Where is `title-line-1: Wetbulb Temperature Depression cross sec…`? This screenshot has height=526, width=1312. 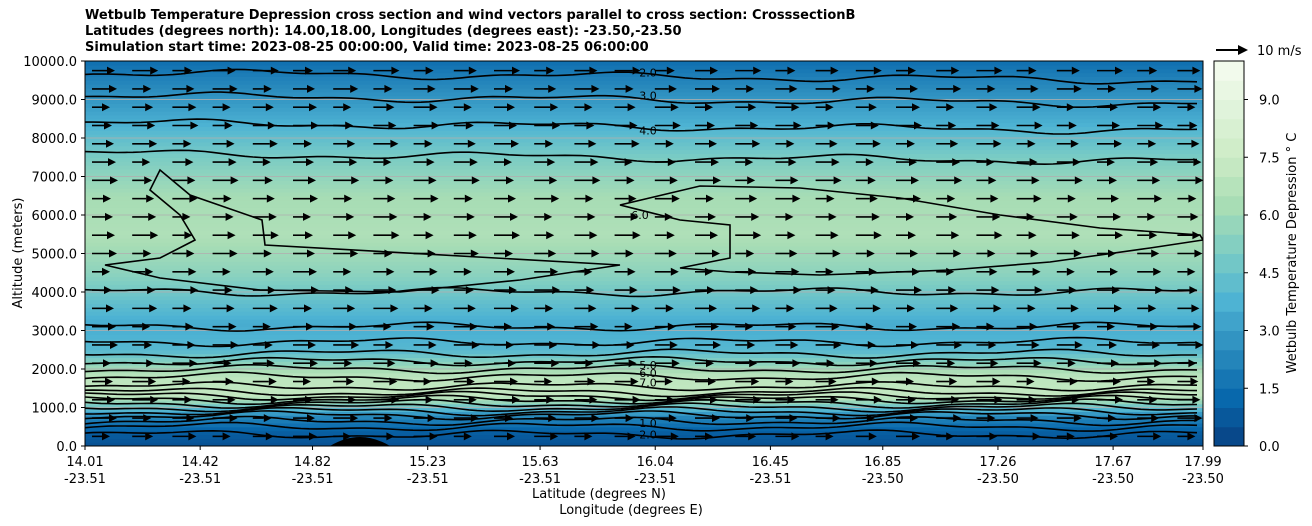
title-line-1: Wetbulb Temperature Depression cross sec… is located at coordinates (470, 15).